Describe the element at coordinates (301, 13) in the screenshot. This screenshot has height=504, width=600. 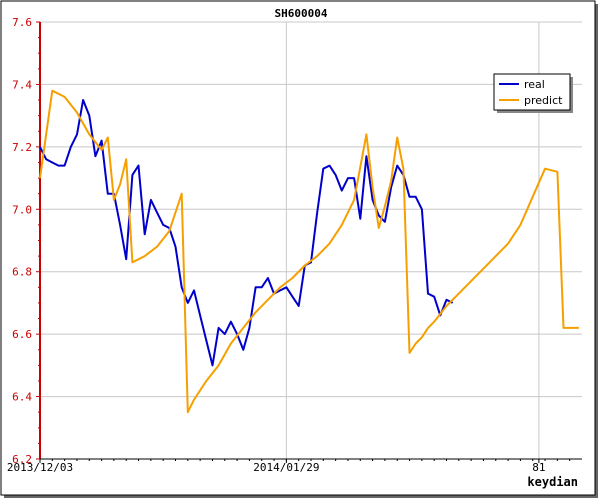
I see `chart-title: SH600004` at that location.